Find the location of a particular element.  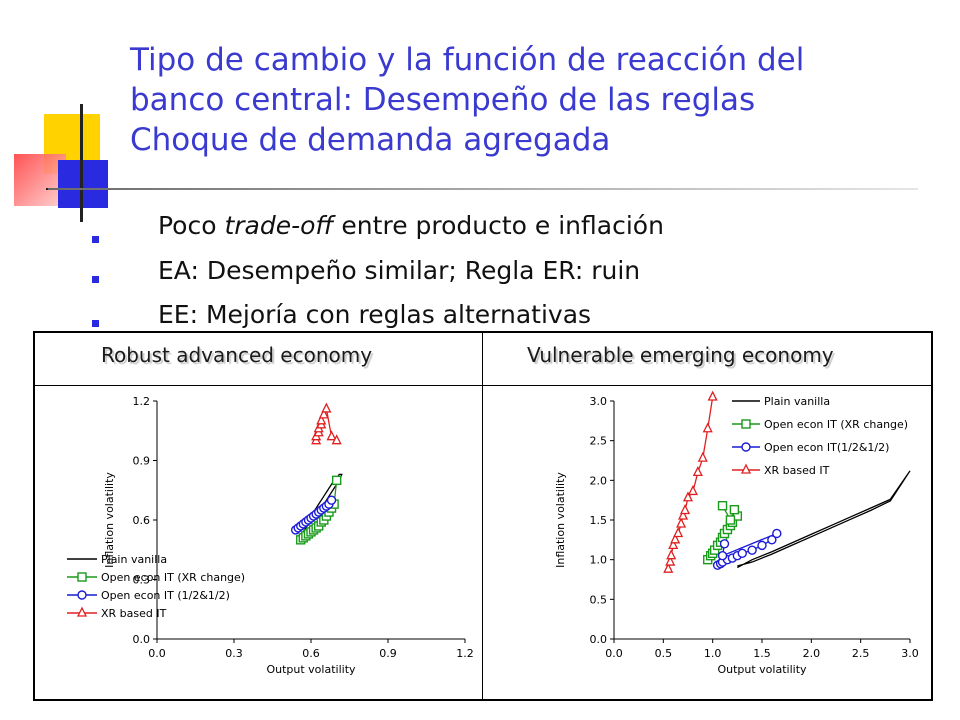

x-tick-label: 3.0 is located at coordinates (910, 653).